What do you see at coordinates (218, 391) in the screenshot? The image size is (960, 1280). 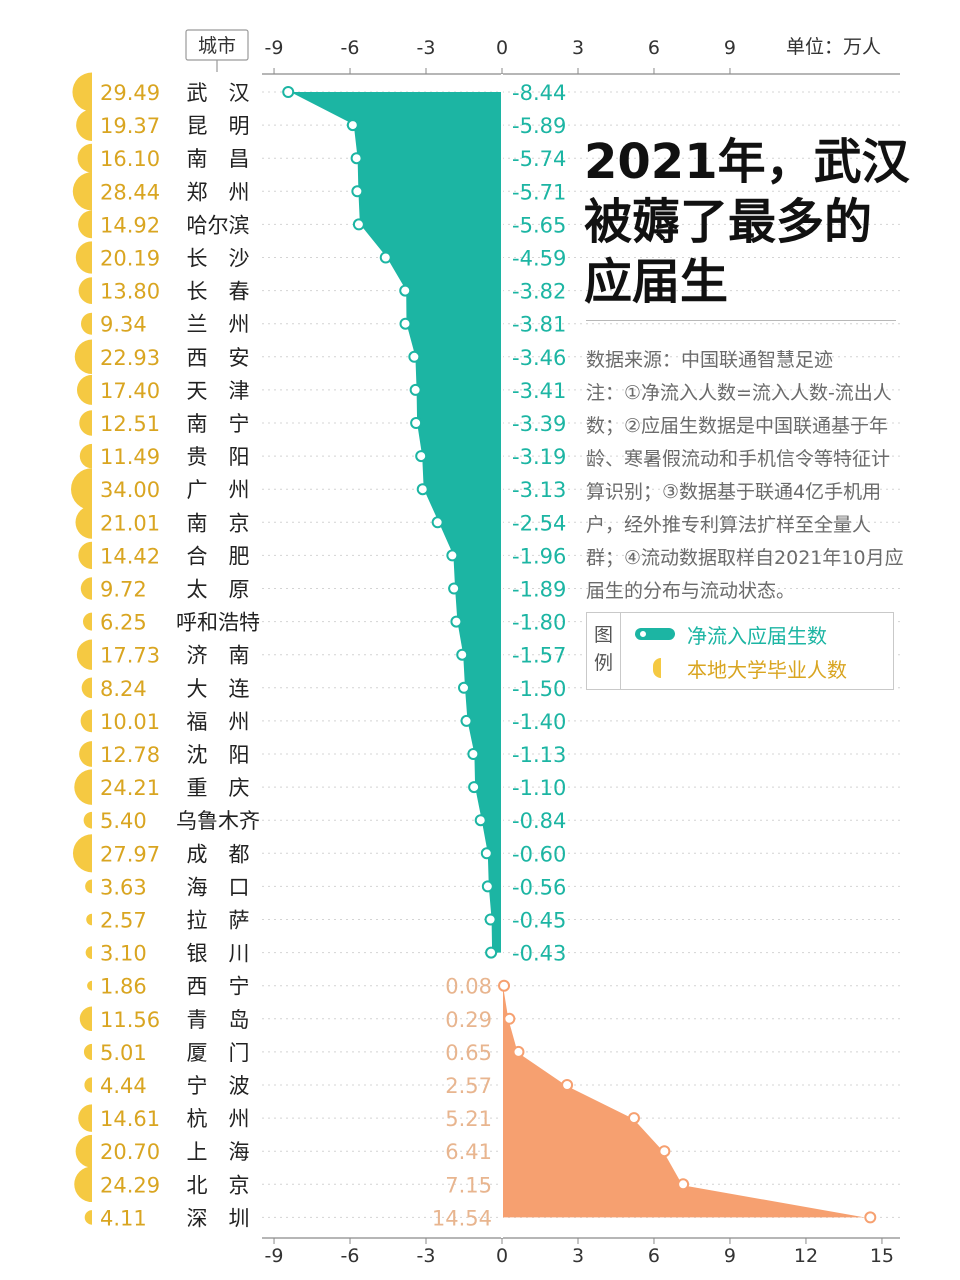 I see `city-label: 天 津` at bounding box center [218, 391].